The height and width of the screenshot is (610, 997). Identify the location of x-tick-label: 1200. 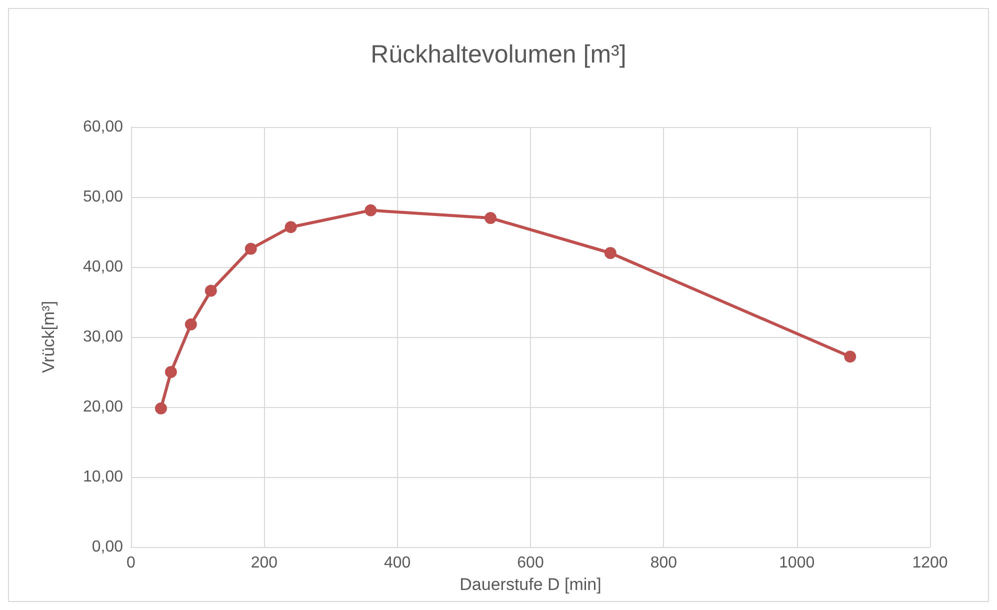
(930, 563).